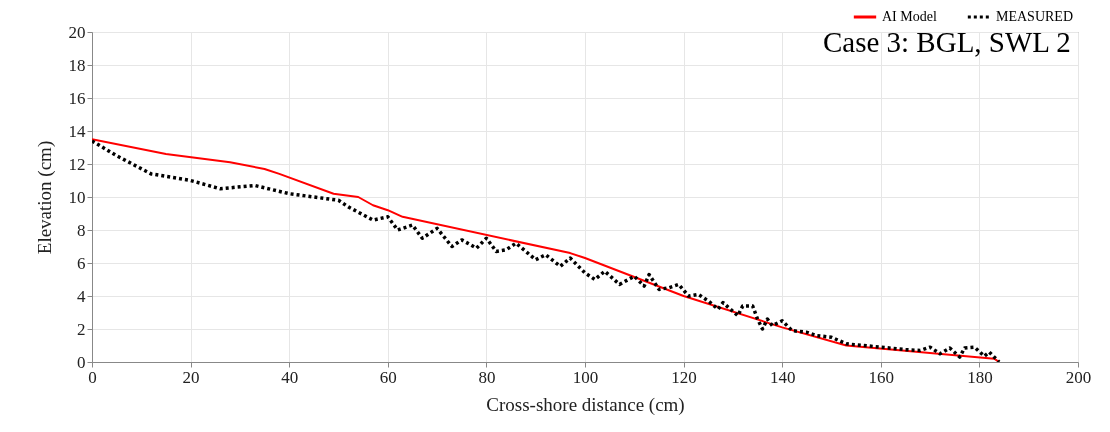 This screenshot has width=1110, height=432. What do you see at coordinates (81, 230) in the screenshot?
I see `y-tick-label: 8` at bounding box center [81, 230].